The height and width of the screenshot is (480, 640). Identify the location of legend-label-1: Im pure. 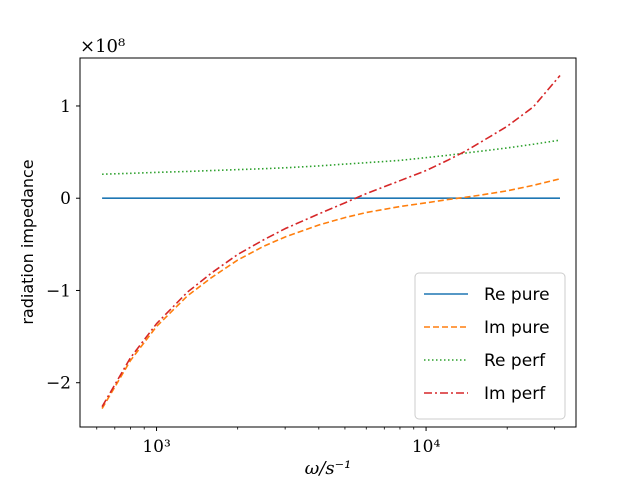
(517, 328).